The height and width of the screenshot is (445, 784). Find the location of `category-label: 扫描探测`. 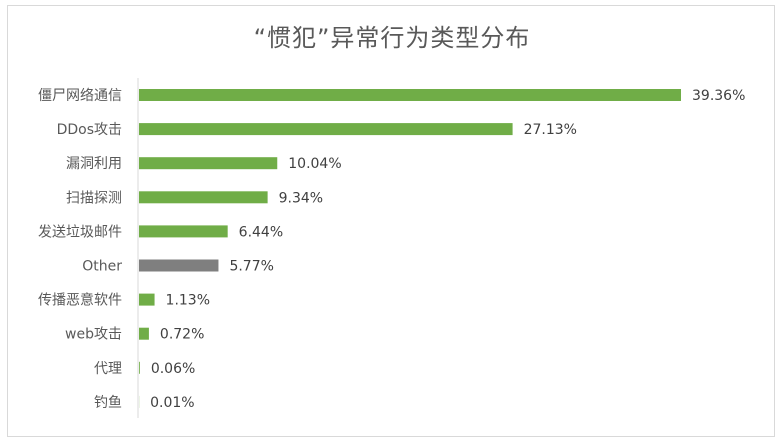

category-label: 扫描探测 is located at coordinates (94, 198).